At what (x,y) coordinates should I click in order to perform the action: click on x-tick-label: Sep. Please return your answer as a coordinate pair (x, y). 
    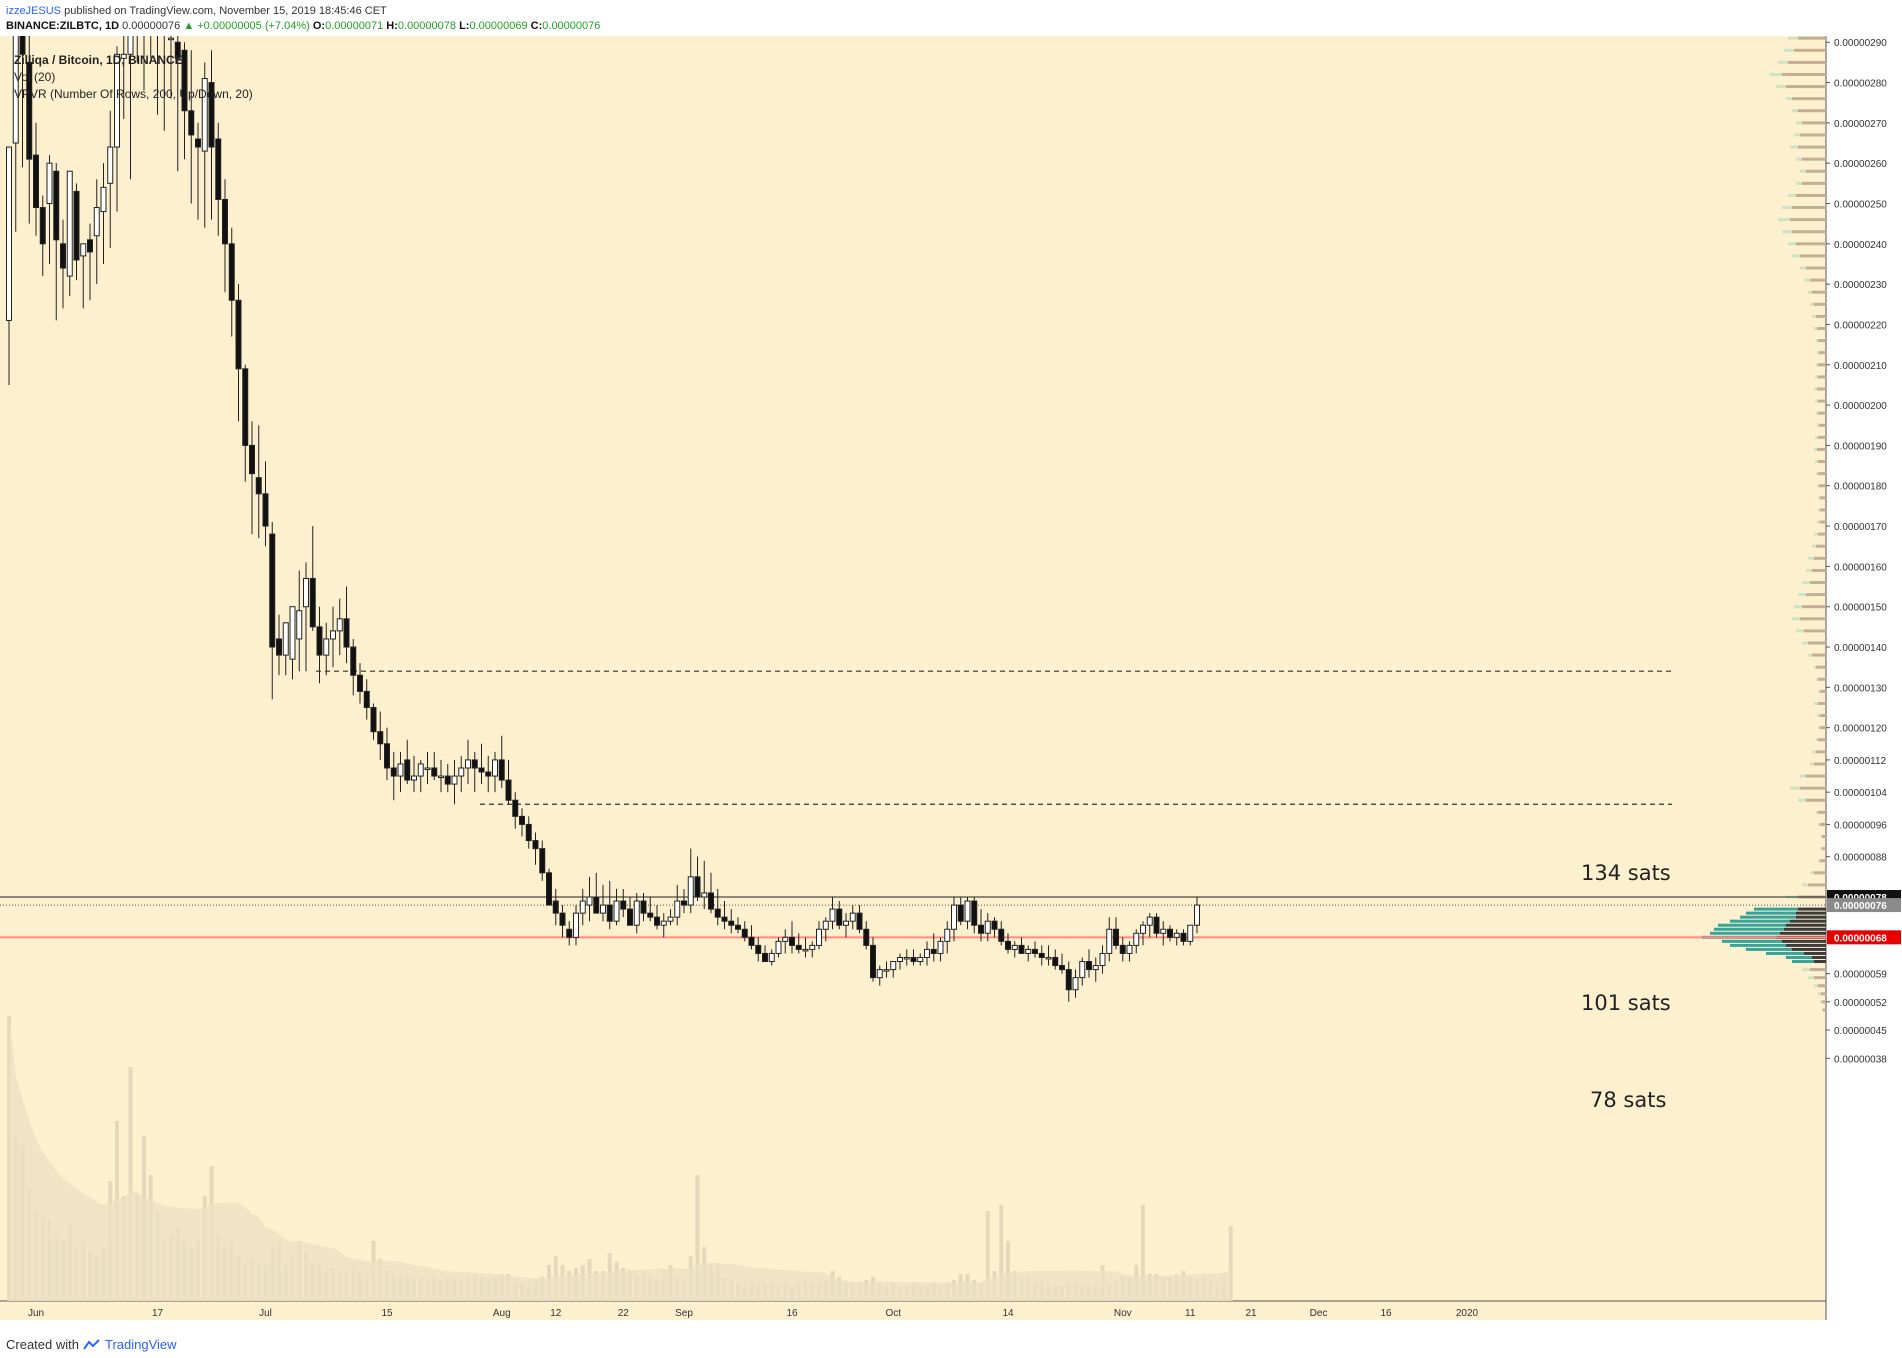
    Looking at the image, I should click on (684, 1313).